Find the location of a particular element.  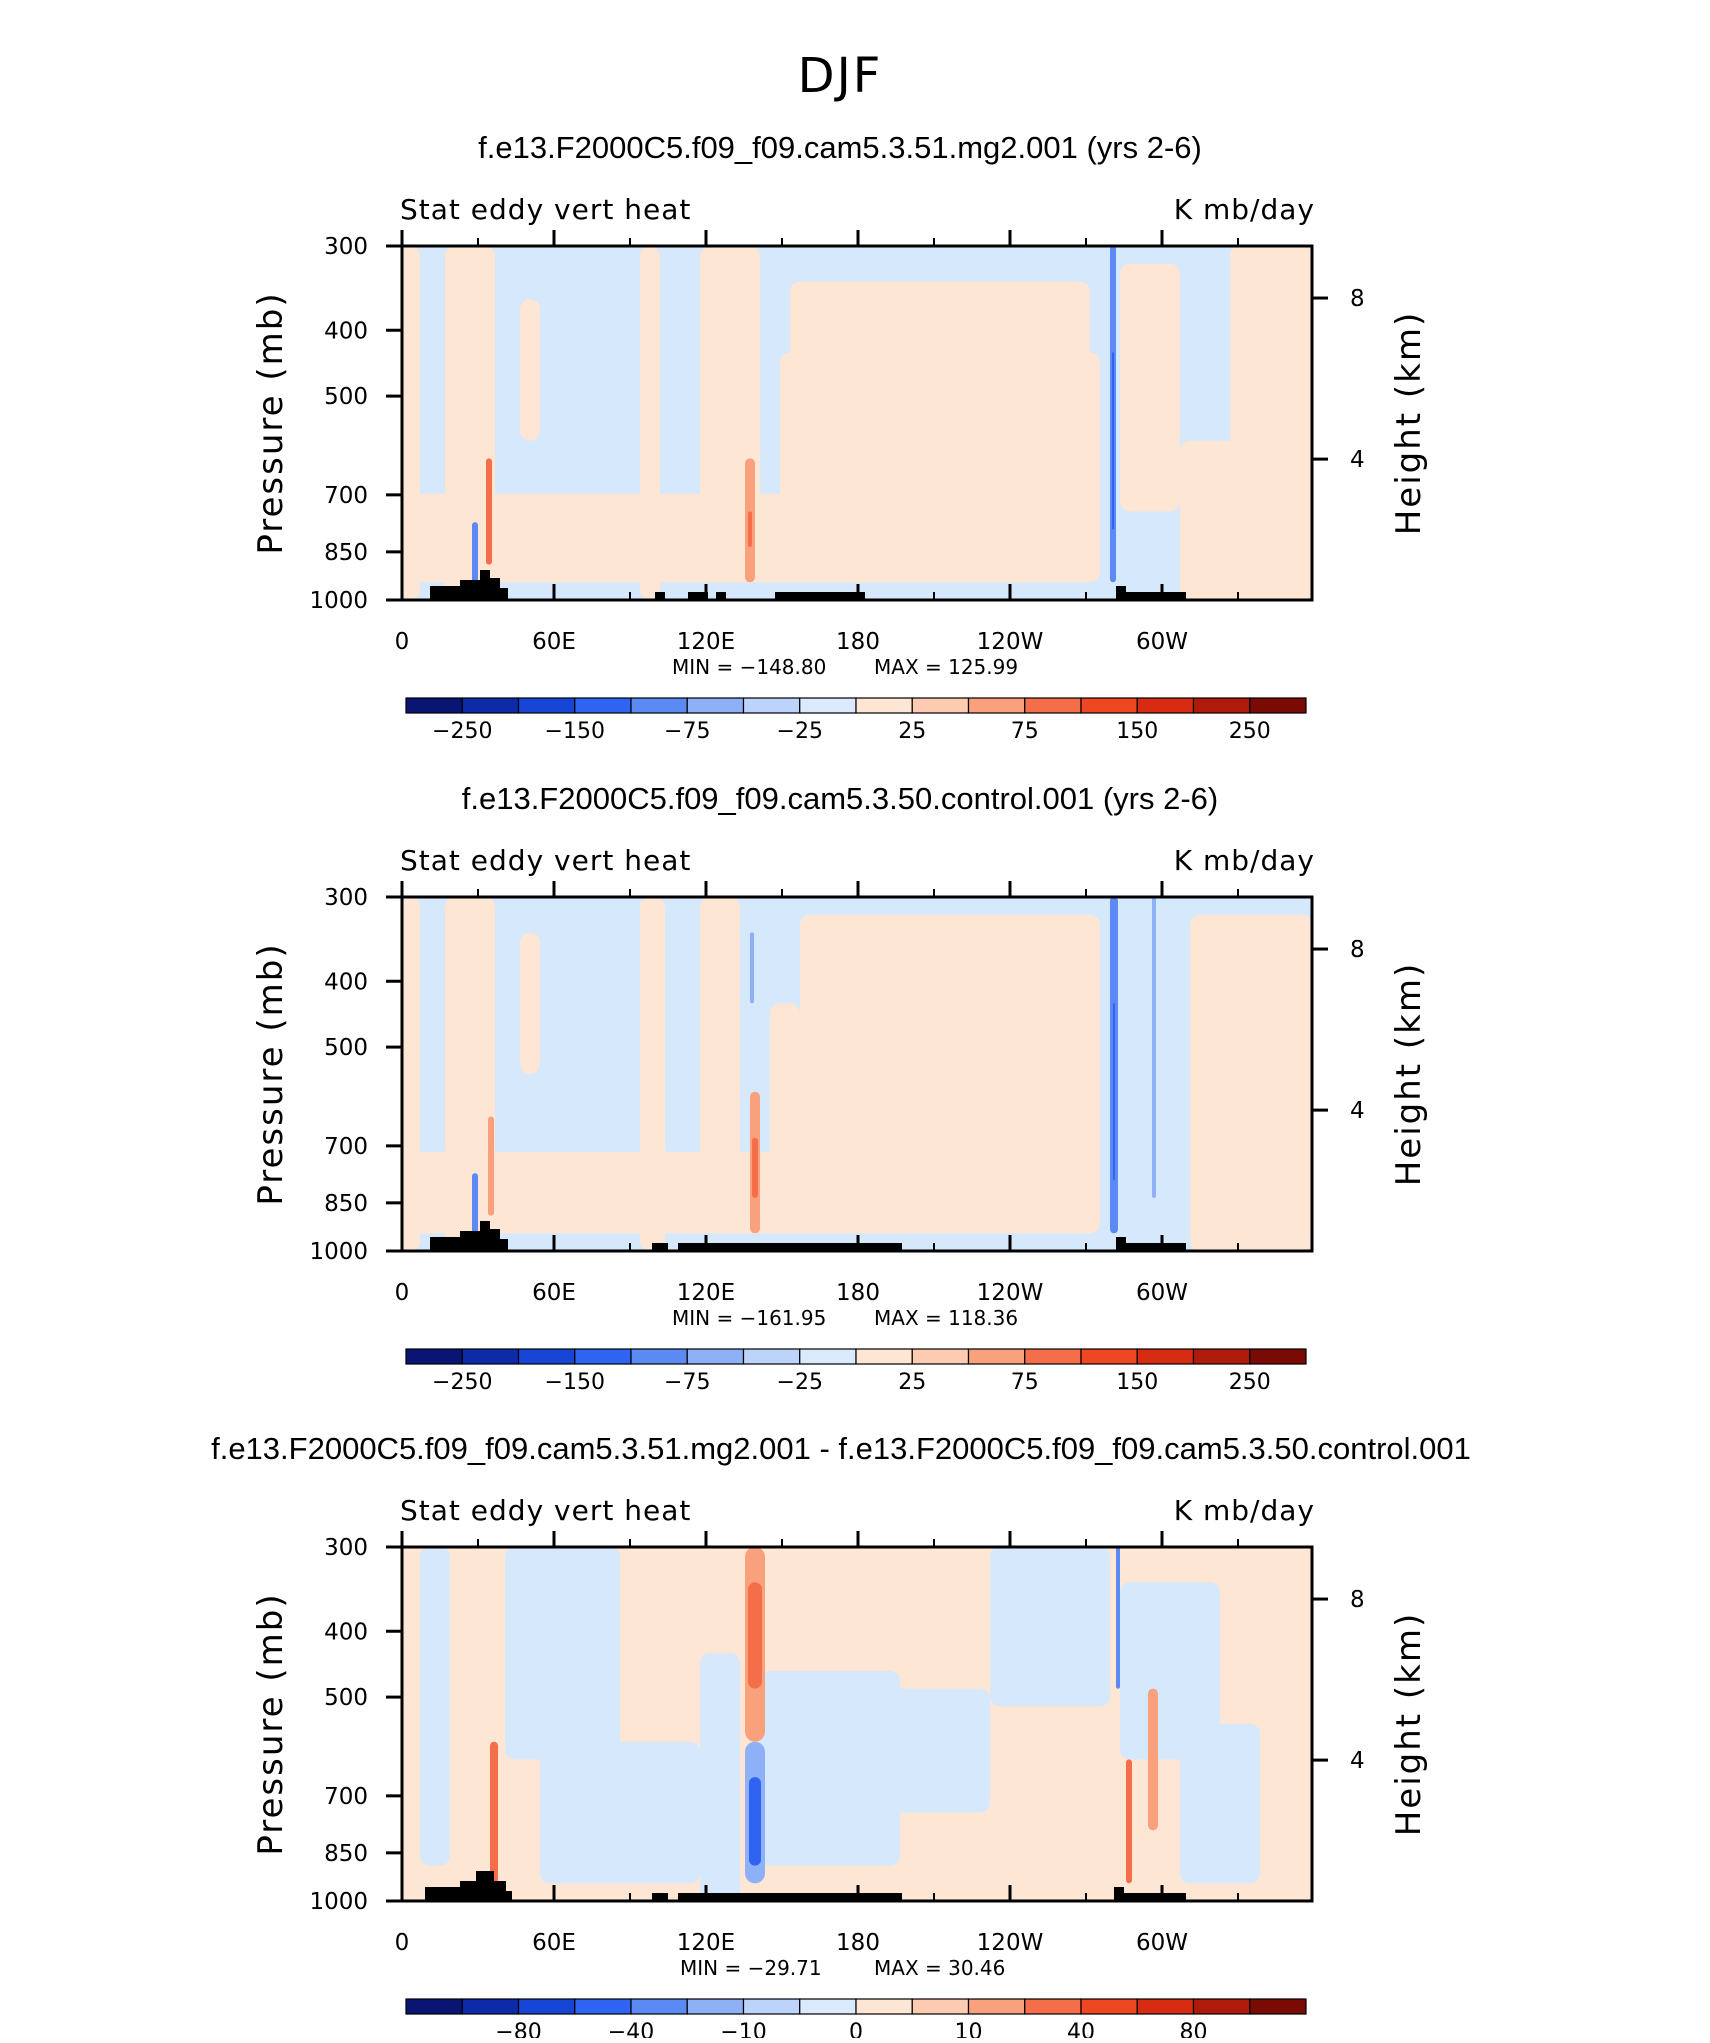

max-value: MAX = 118.36 is located at coordinates (946, 1318).